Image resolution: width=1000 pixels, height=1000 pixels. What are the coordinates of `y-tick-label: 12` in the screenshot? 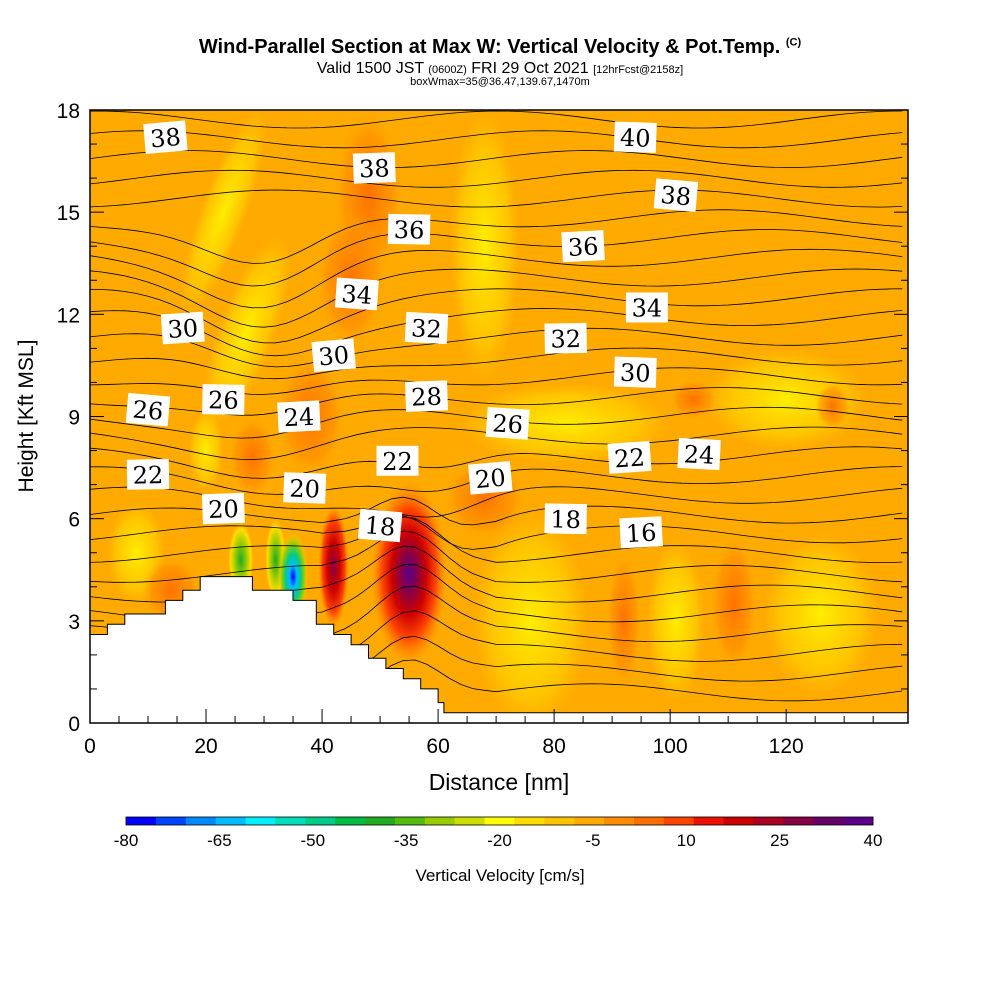 It's located at (68, 315).